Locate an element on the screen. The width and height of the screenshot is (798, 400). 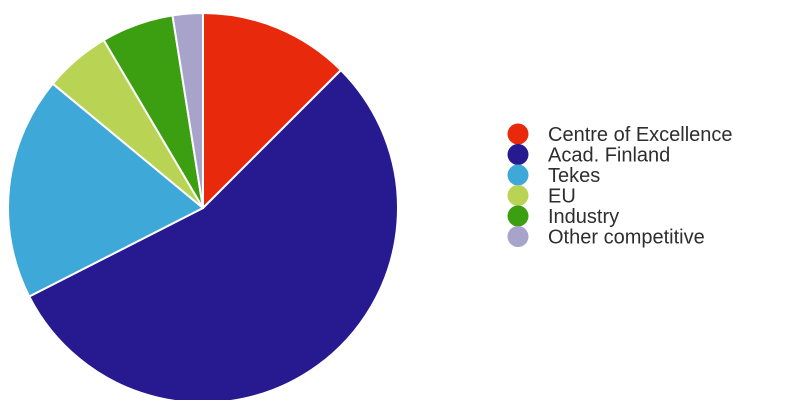
legend-item-other-competitive: Other competitive is located at coordinates (606, 237).